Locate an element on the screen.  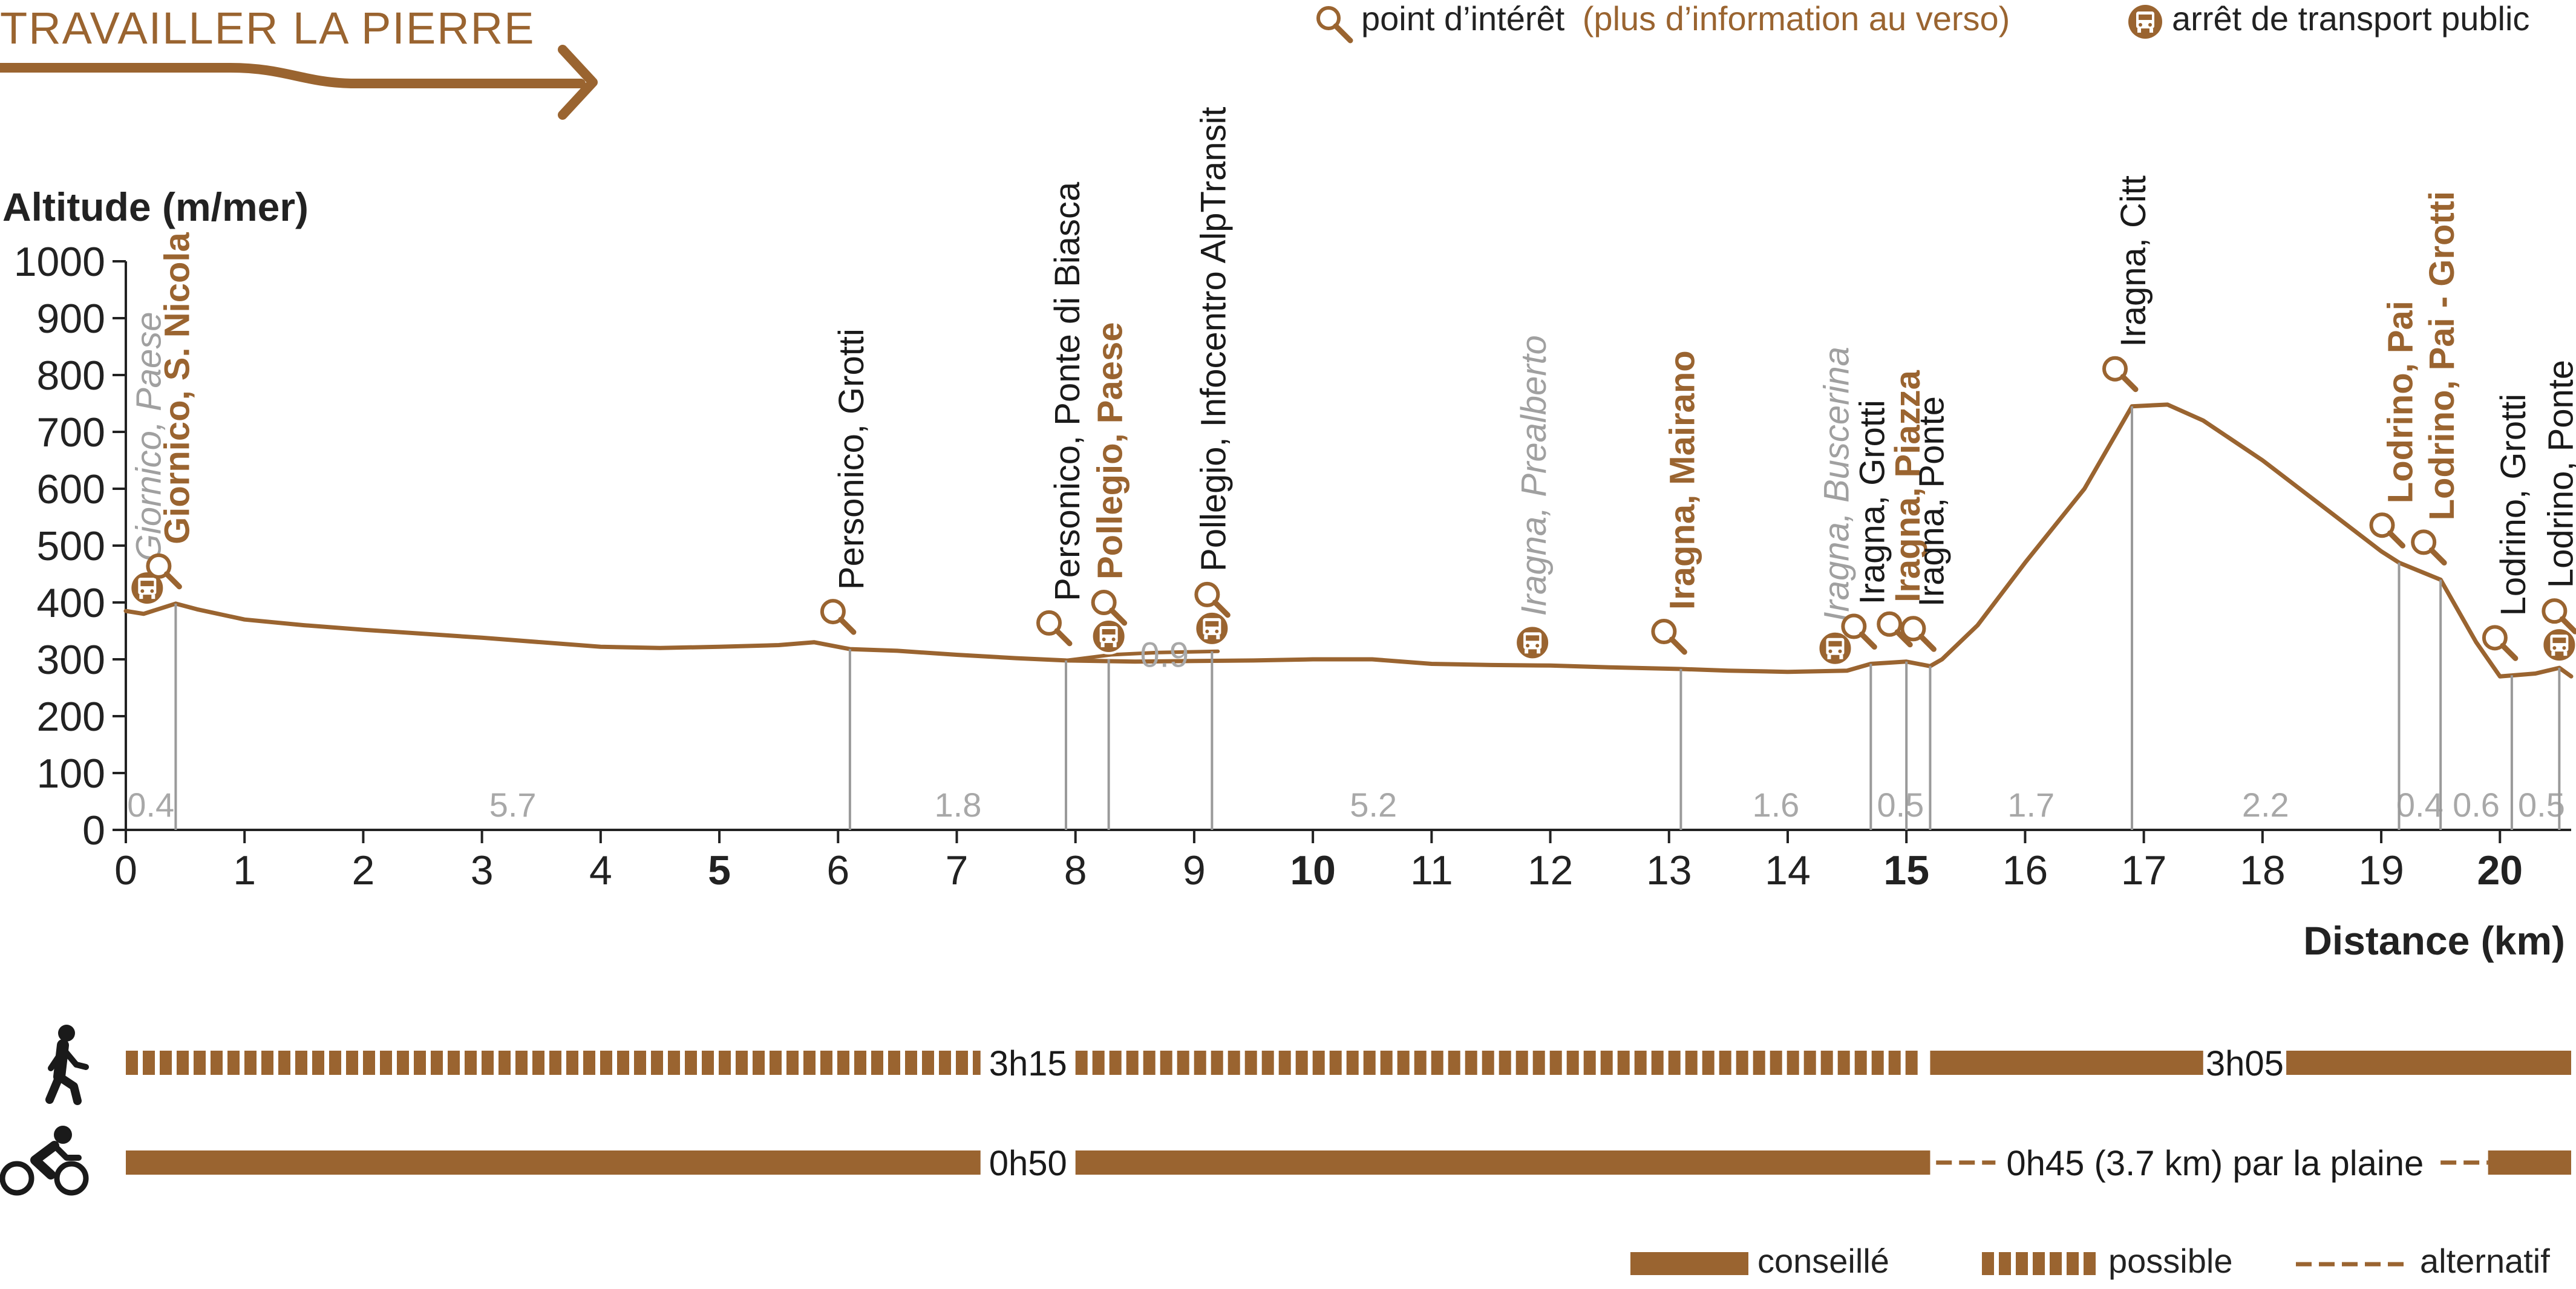
waypoint: Iragna, Ponte is located at coordinates (1925, 613).